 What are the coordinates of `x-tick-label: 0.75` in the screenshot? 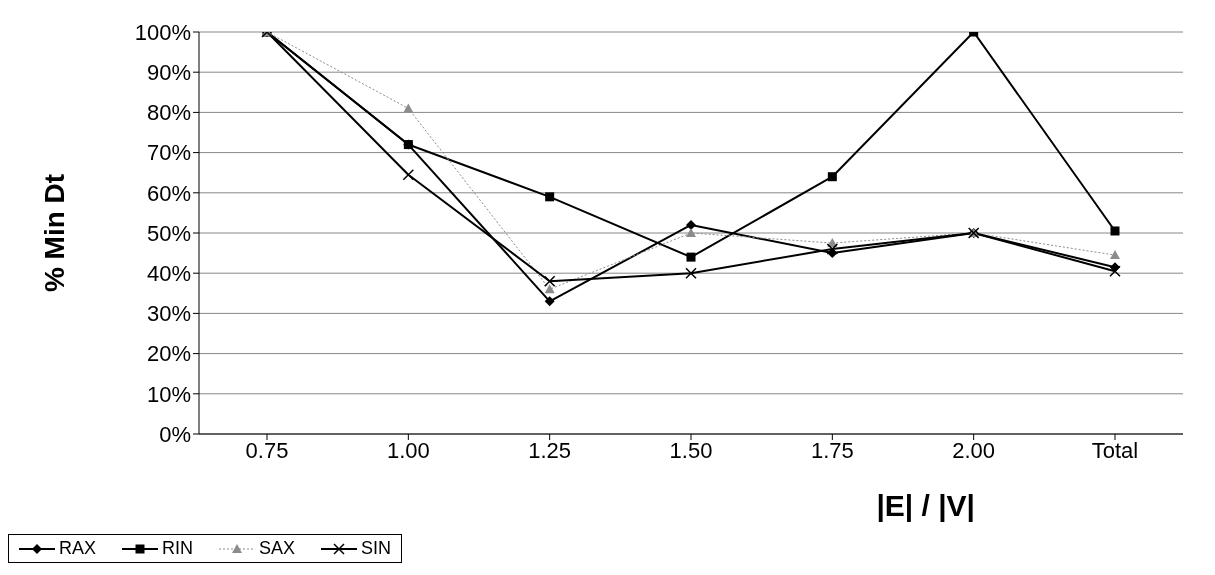 It's located at (267, 450).